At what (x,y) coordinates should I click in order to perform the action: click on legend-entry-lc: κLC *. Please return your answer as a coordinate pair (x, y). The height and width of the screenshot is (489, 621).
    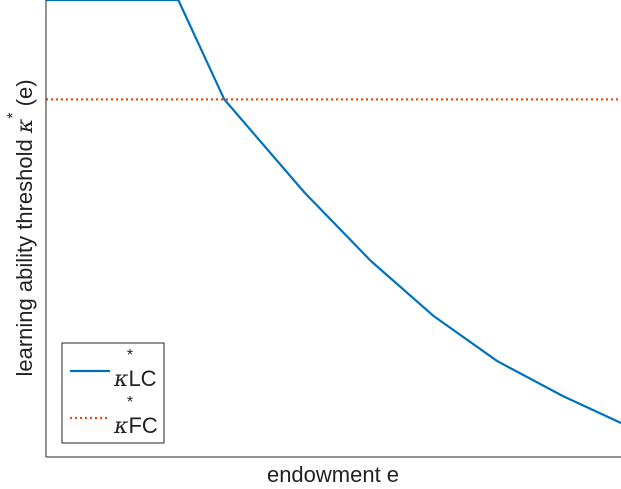
    Looking at the image, I should click on (113, 369).